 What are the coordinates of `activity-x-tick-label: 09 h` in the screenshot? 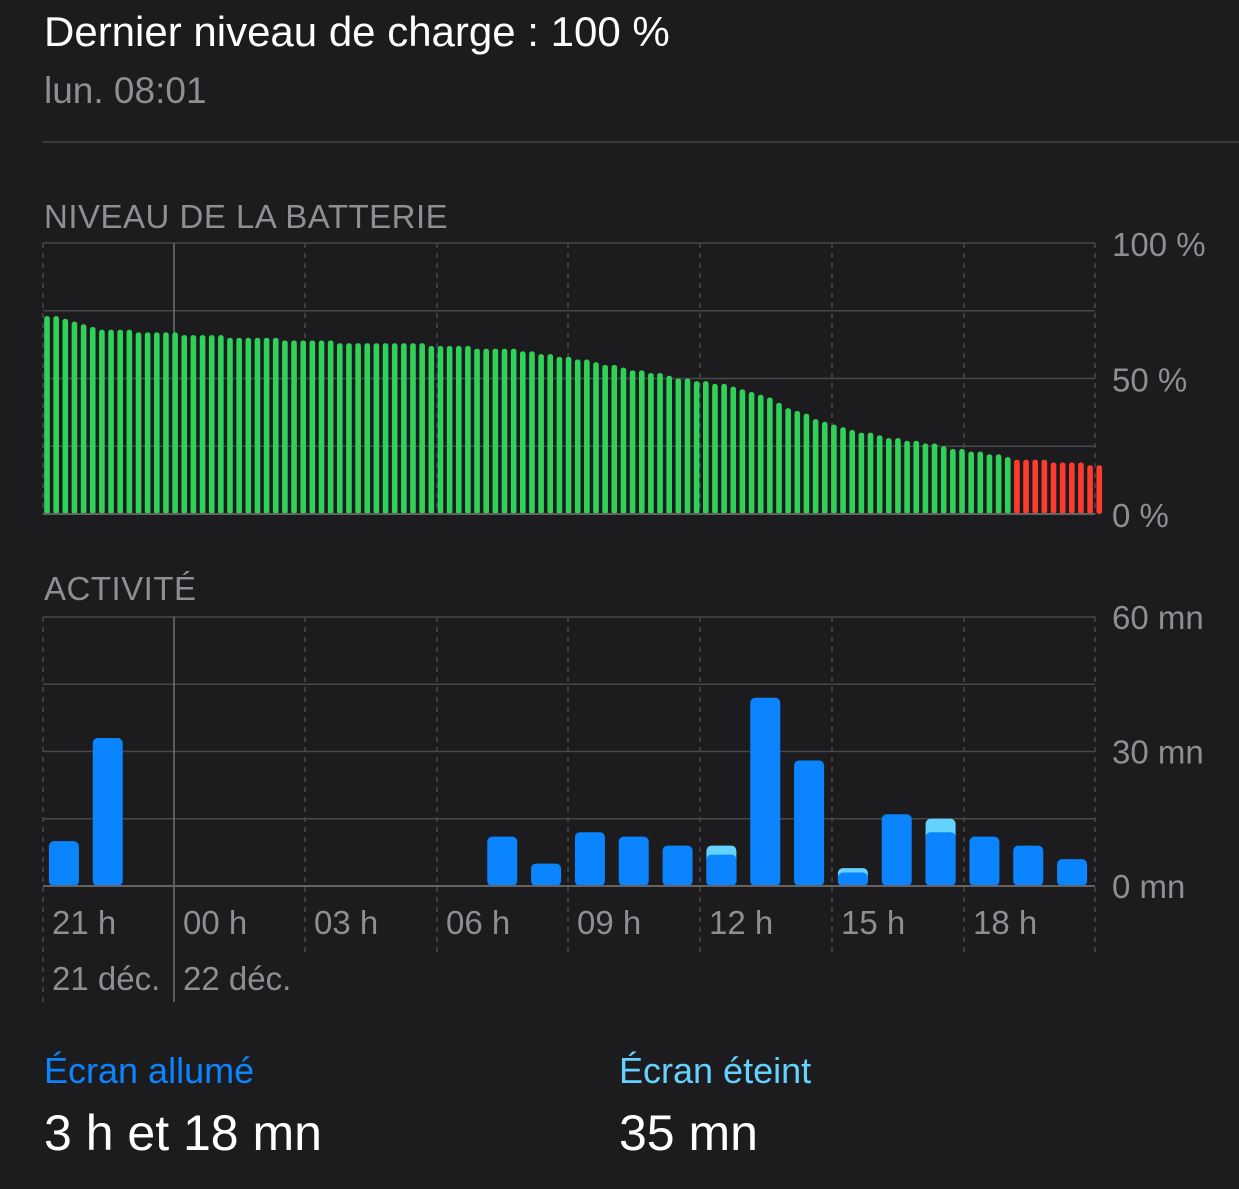 It's located at (609, 922).